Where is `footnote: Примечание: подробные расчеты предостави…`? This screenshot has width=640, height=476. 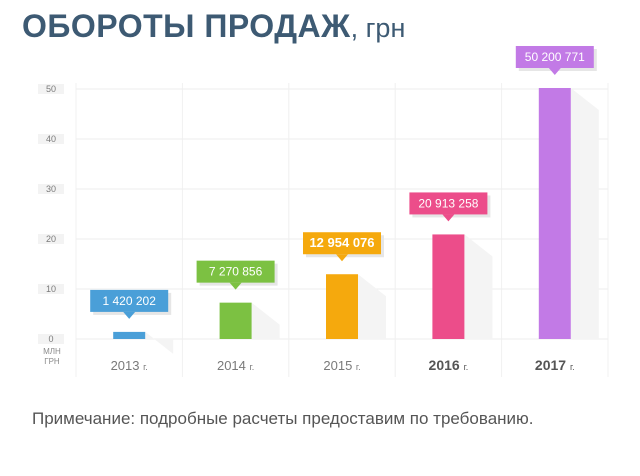
footnote: Примечание: подробные расчеты предостави… is located at coordinates (283, 418).